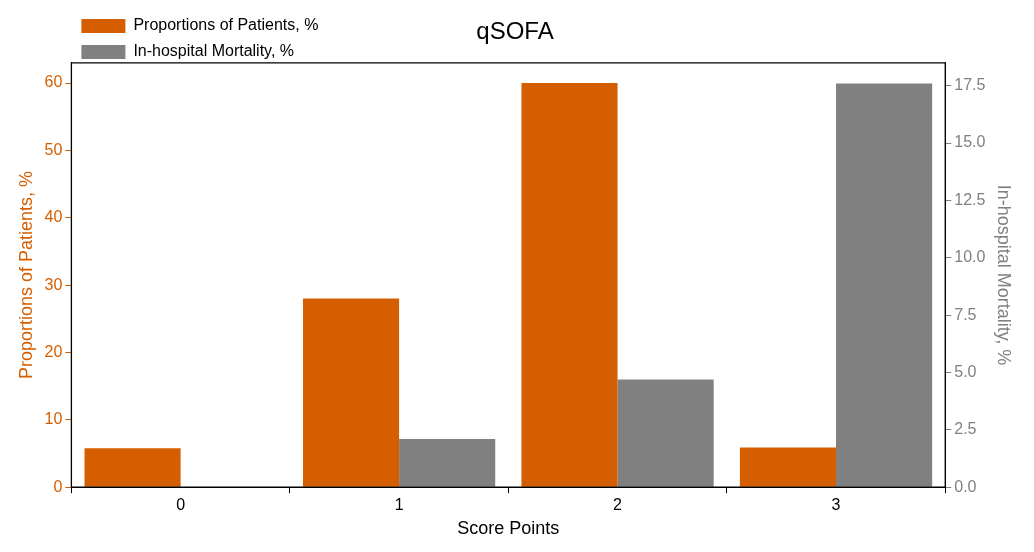 This screenshot has width=1034, height=552. I want to click on y-tick-label: 20, so click(53, 351).